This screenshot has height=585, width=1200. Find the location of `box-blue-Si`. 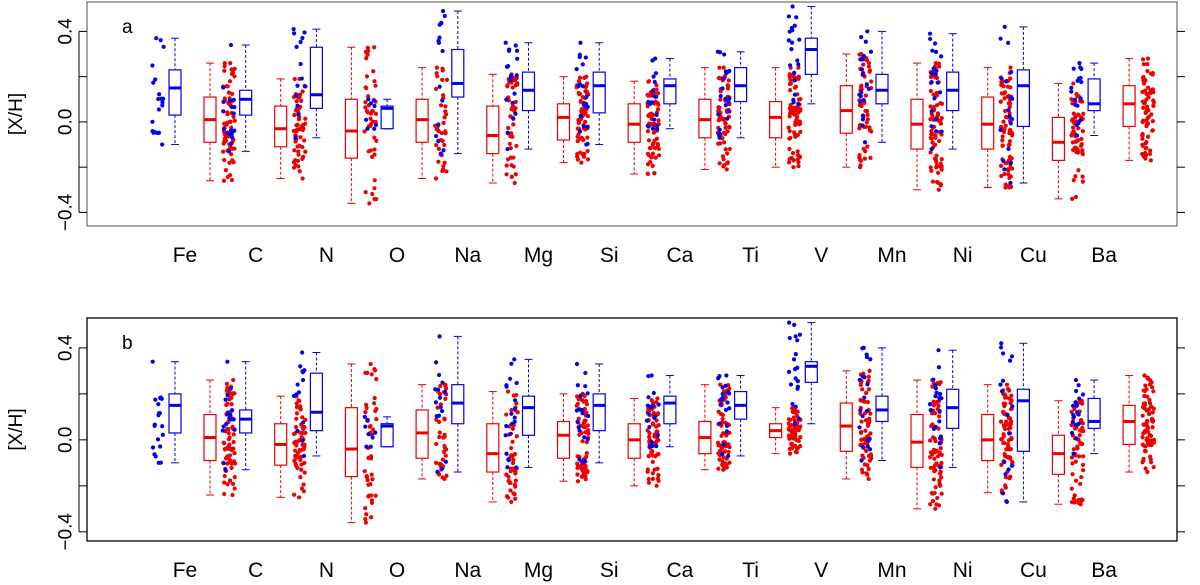

box-blue-Si is located at coordinates (590, 93).